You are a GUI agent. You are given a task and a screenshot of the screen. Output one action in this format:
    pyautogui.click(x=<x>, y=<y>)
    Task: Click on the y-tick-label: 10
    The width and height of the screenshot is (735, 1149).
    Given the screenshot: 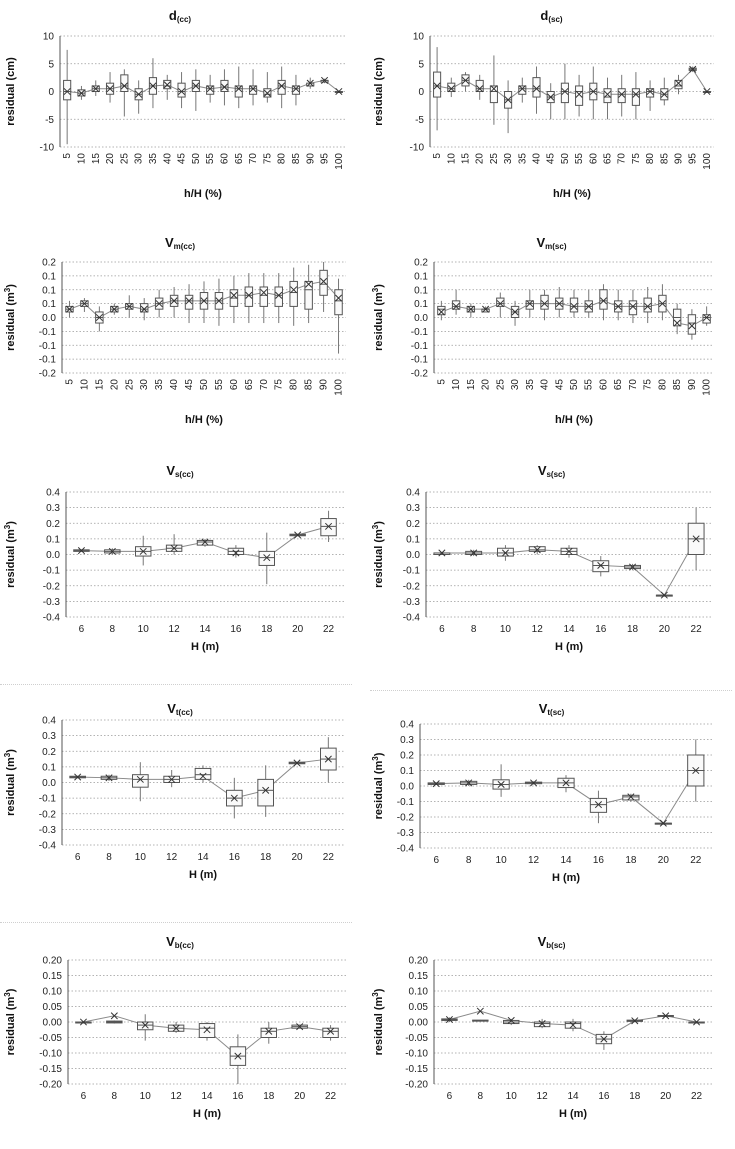 What is the action you would take?
    pyautogui.click(x=419, y=37)
    